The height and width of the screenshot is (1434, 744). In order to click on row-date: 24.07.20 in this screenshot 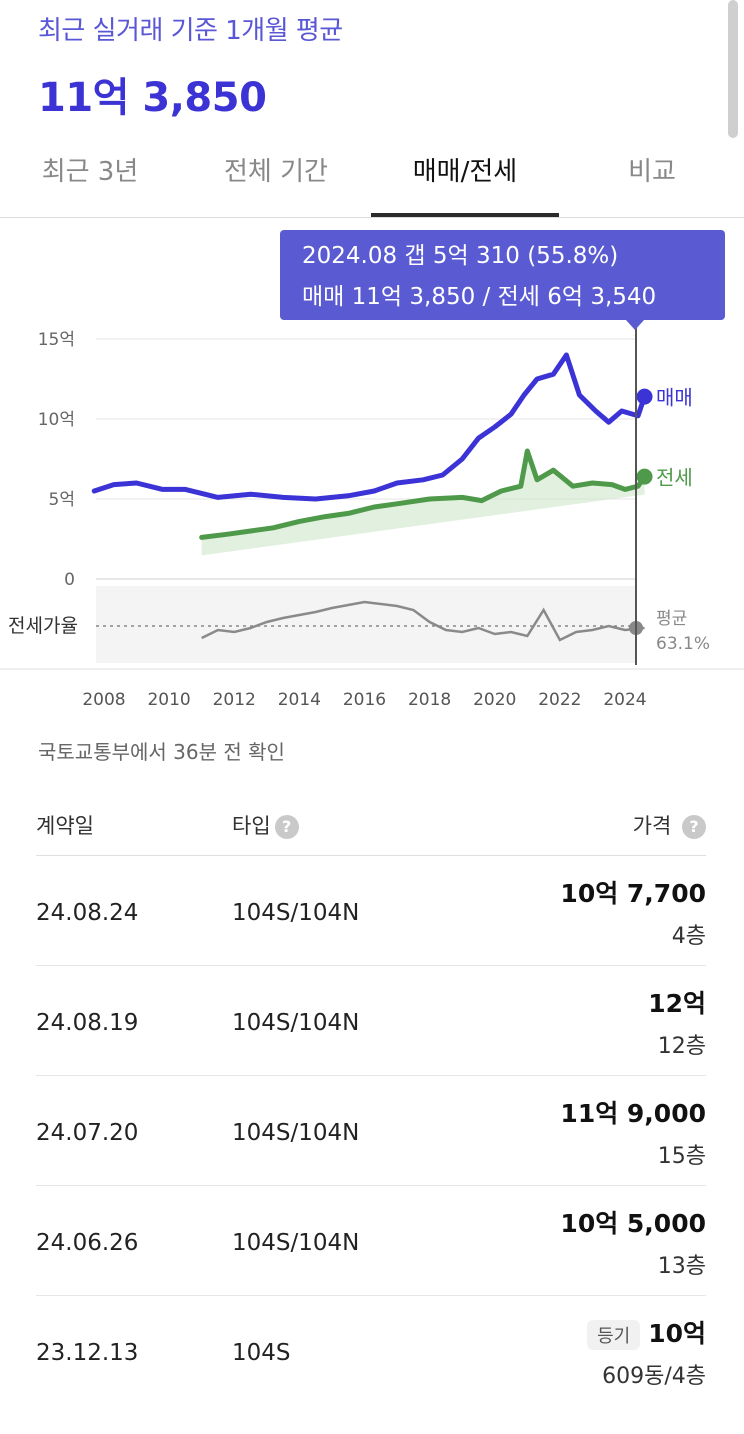, I will do `click(87, 1133)`.